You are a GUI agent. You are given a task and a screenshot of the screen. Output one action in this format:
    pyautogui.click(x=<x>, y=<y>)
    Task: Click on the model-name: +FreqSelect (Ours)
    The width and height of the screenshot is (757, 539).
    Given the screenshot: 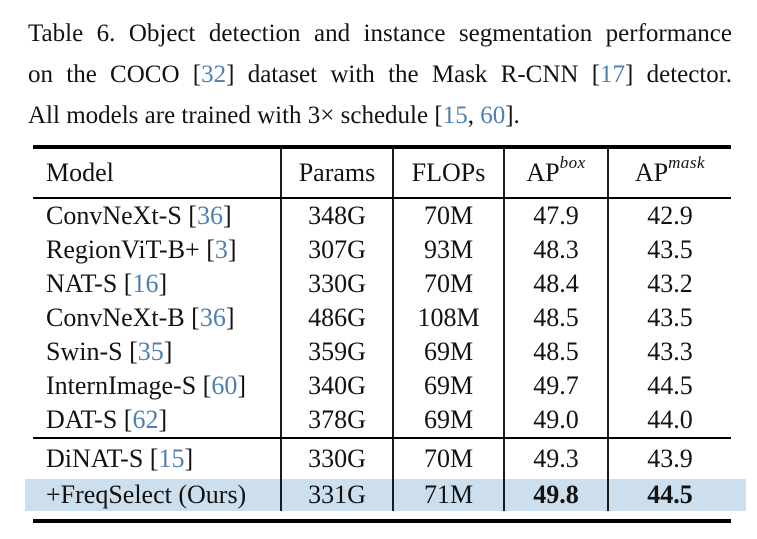 What is the action you would take?
    pyautogui.click(x=146, y=494)
    